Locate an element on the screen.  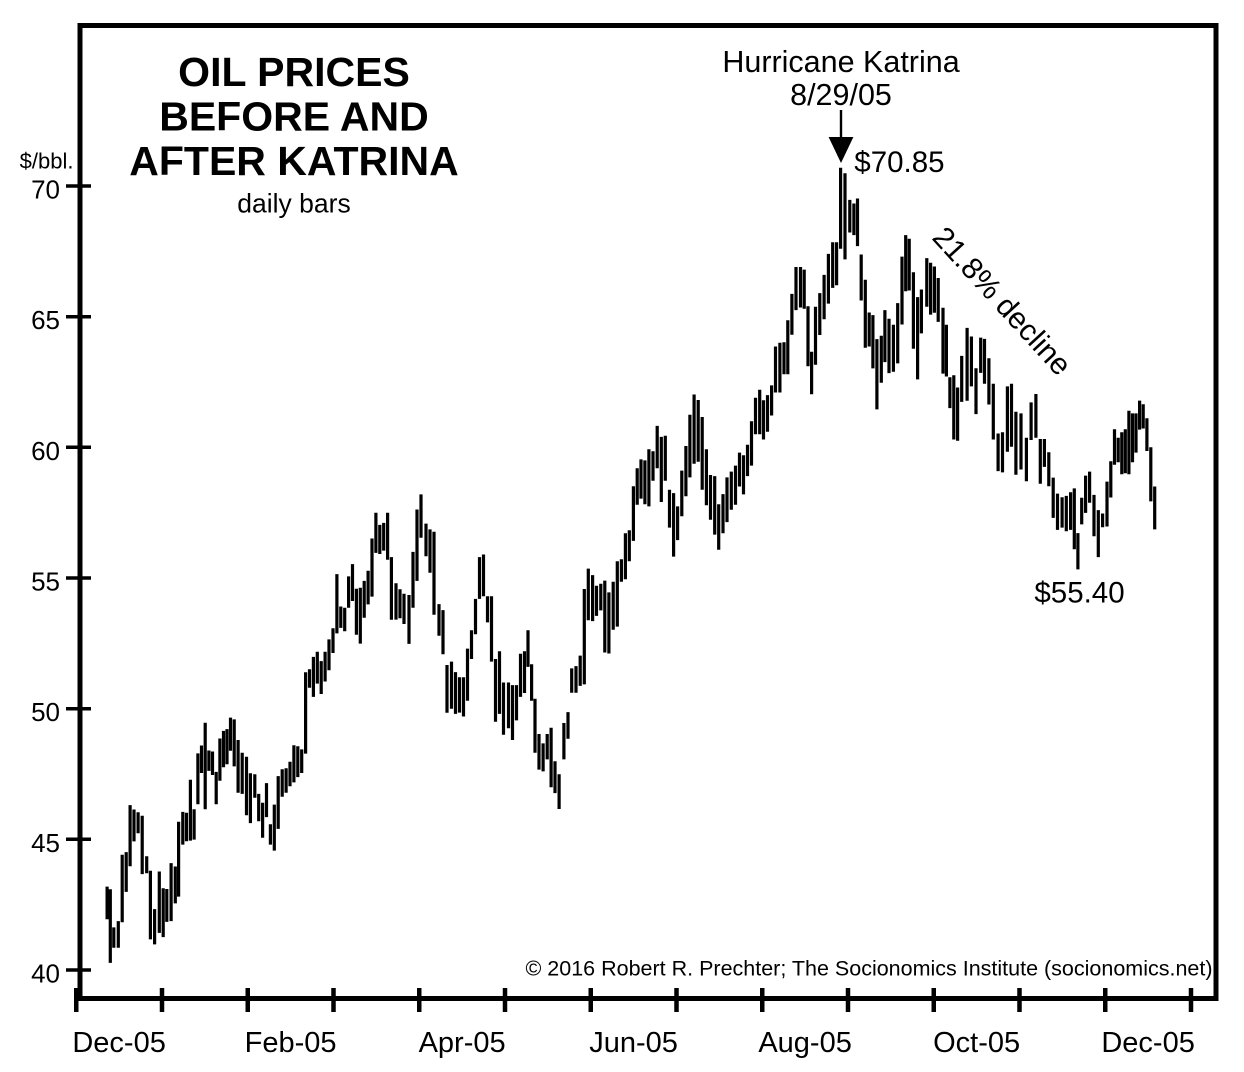
svg-text: Hurricane Katrina is located at coordinates (840, 62).